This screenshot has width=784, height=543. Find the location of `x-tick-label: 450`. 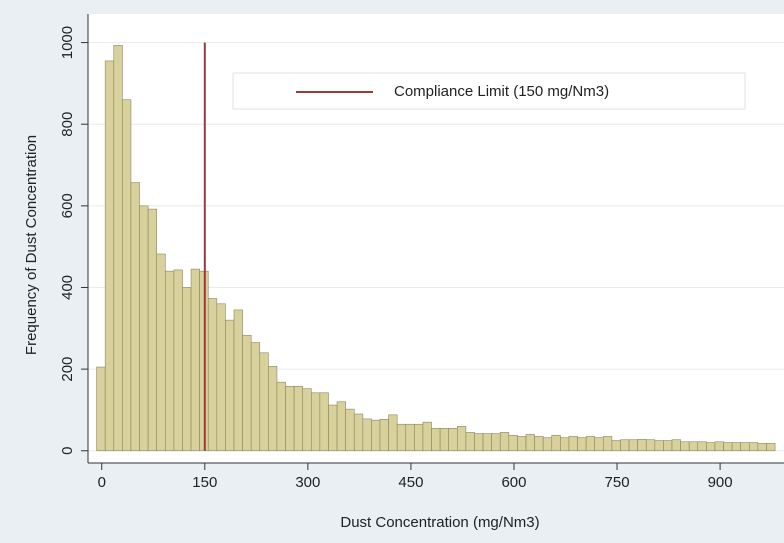

x-tick-label: 450 is located at coordinates (410, 482).